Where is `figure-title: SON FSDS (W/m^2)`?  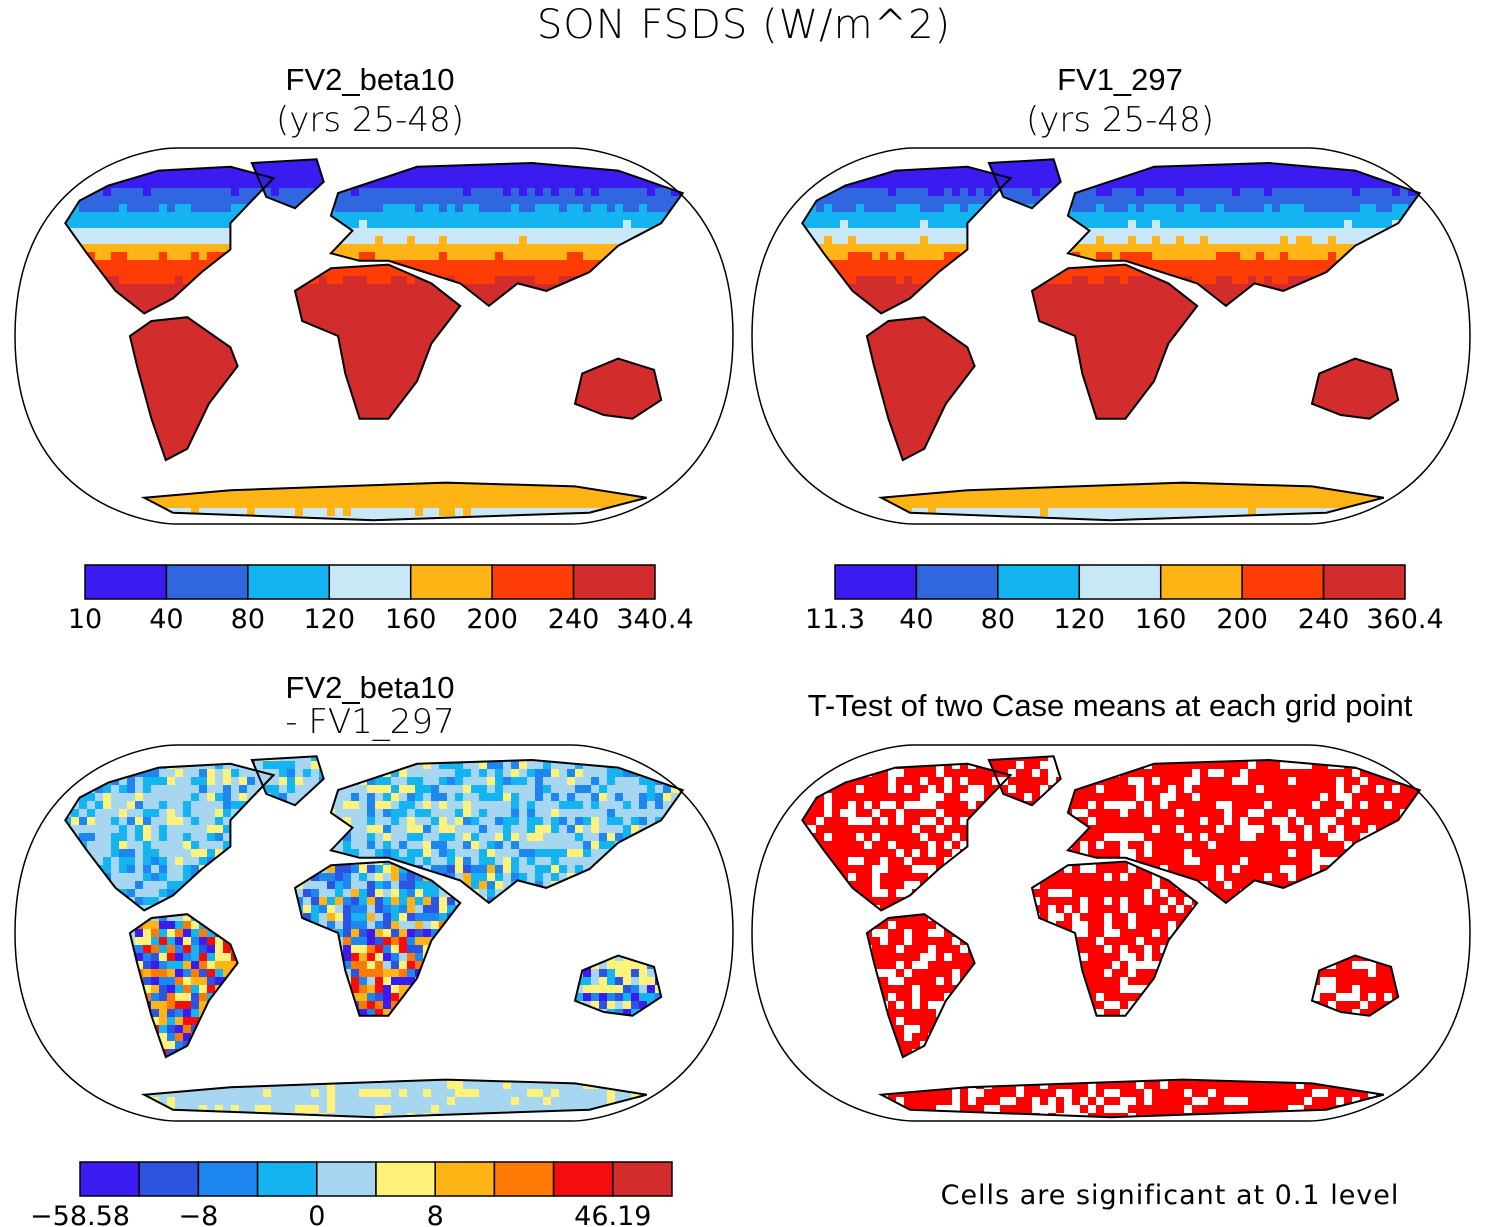 figure-title: SON FSDS (W/m^2) is located at coordinates (744, 25).